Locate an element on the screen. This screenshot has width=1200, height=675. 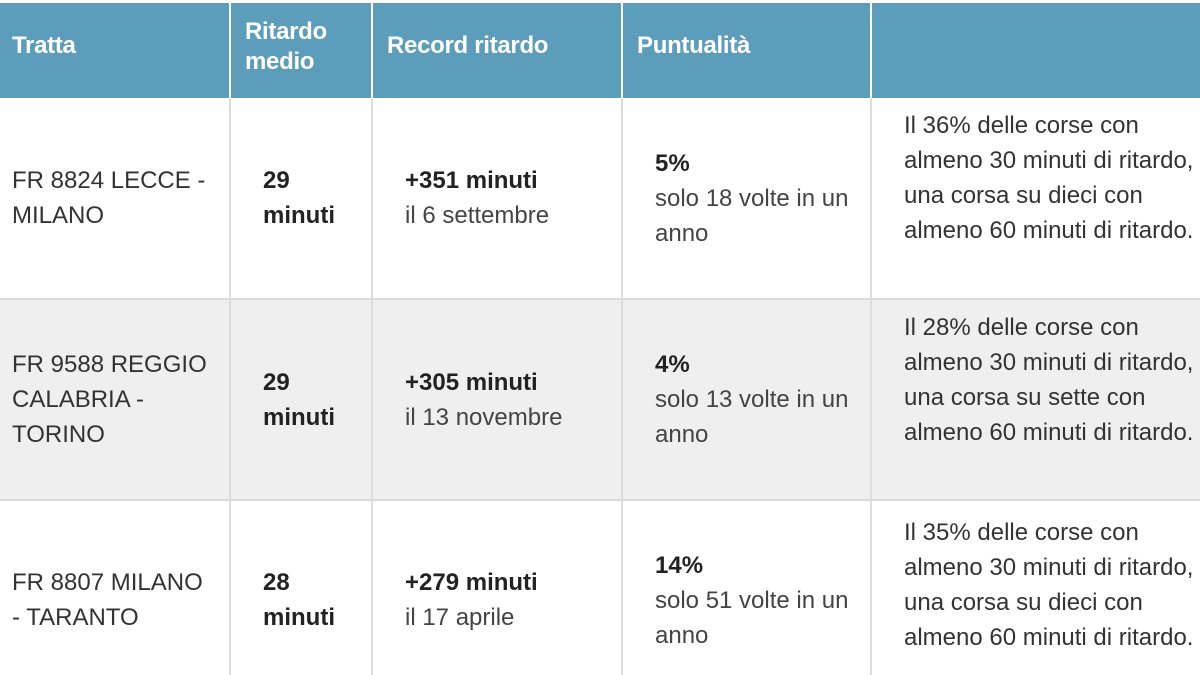
record-date: il 17 aprile is located at coordinates (460, 617).